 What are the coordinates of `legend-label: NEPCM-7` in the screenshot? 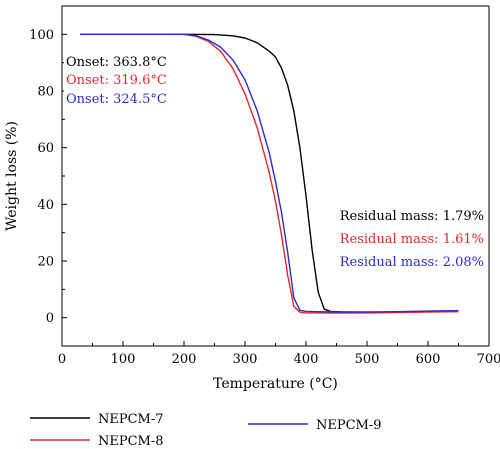 It's located at (131, 419).